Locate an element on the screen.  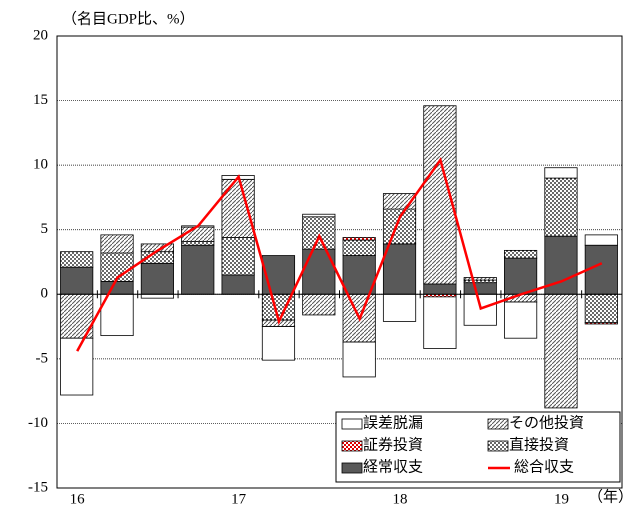
y-tick-label: 15 is located at coordinates (40, 100).